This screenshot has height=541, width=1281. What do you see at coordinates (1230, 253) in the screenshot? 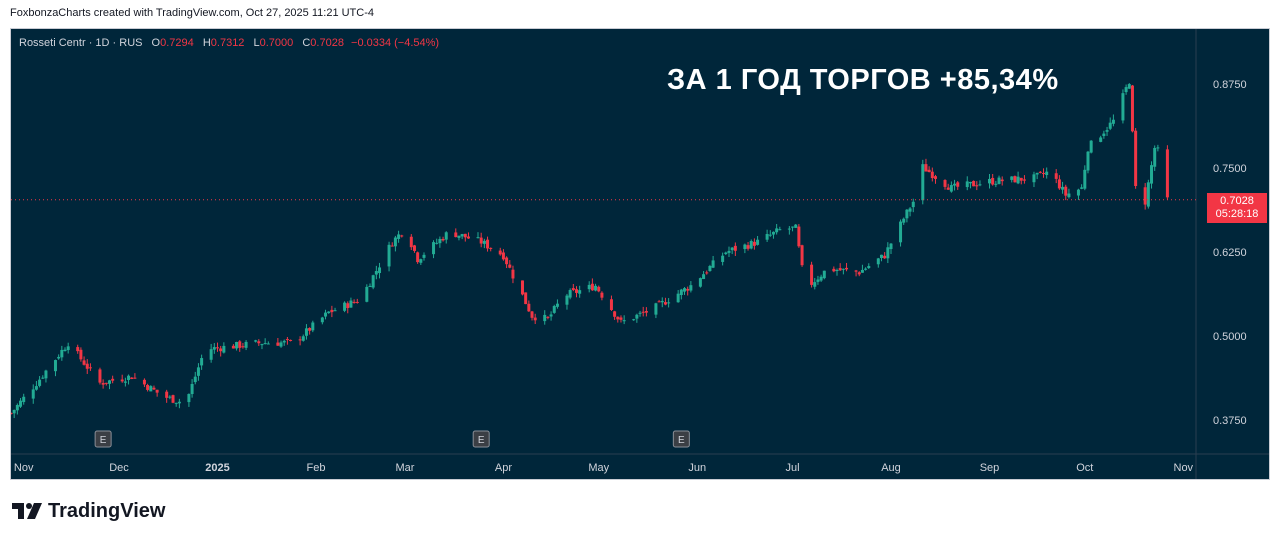
I see `y-tick-label: 0.6250` at bounding box center [1230, 253].